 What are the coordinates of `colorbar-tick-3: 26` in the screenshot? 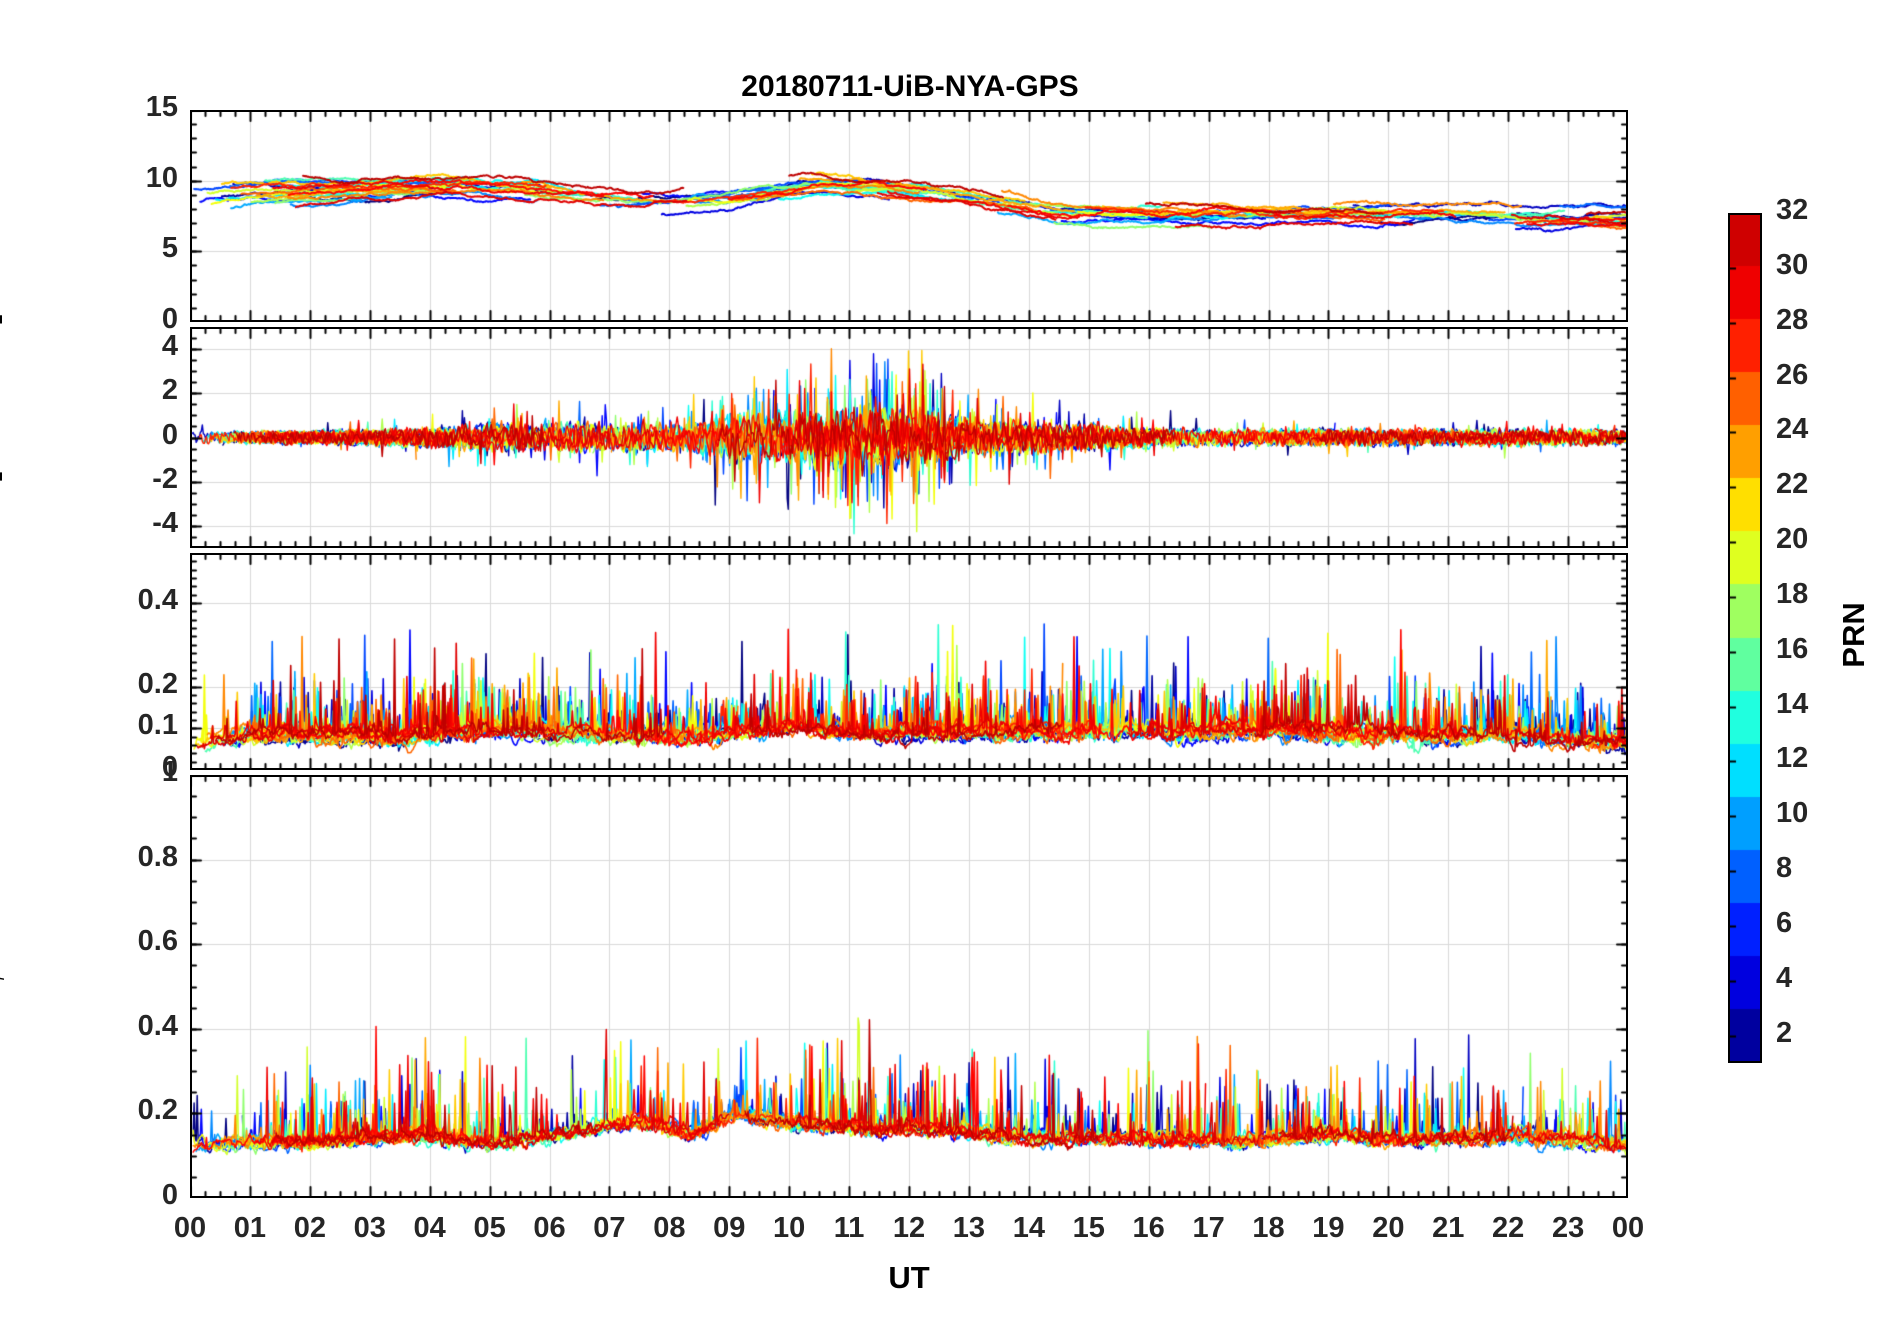 It's located at (1792, 374).